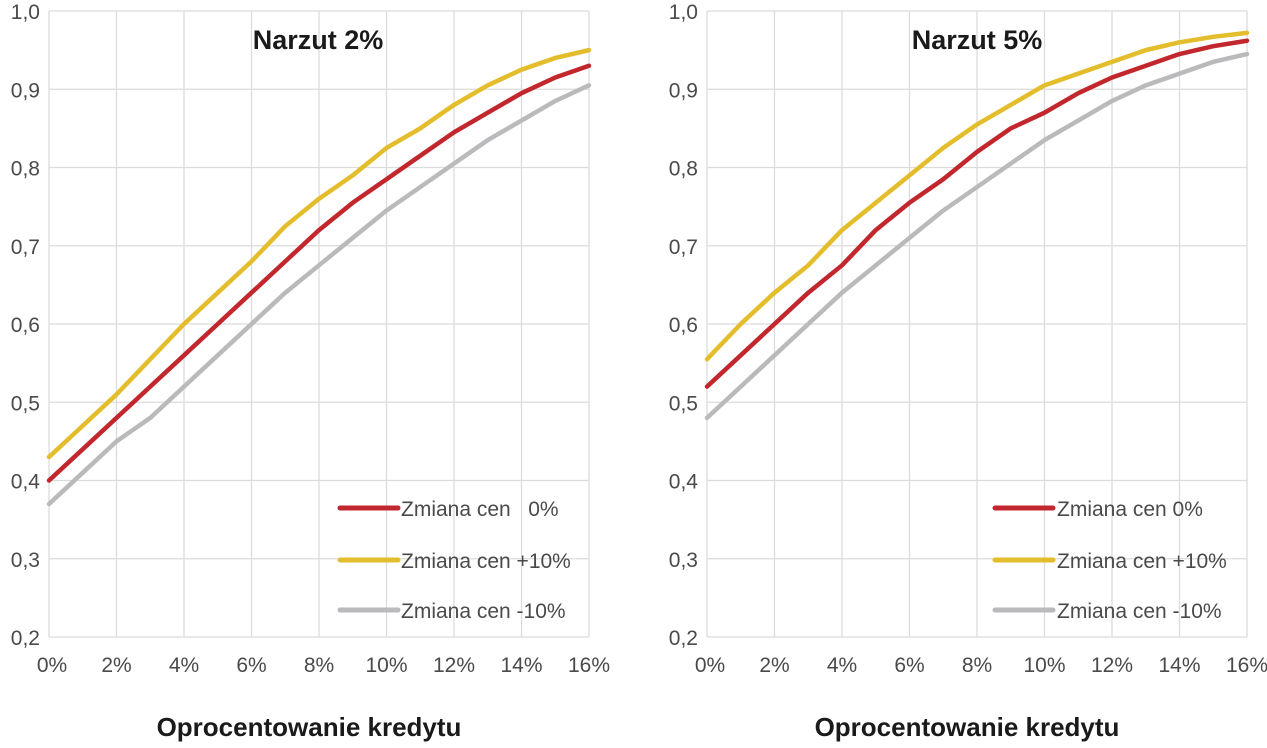 This screenshot has width=1267, height=748. Describe the element at coordinates (318, 40) in the screenshot. I see `chart-title: Narzut 2%` at that location.